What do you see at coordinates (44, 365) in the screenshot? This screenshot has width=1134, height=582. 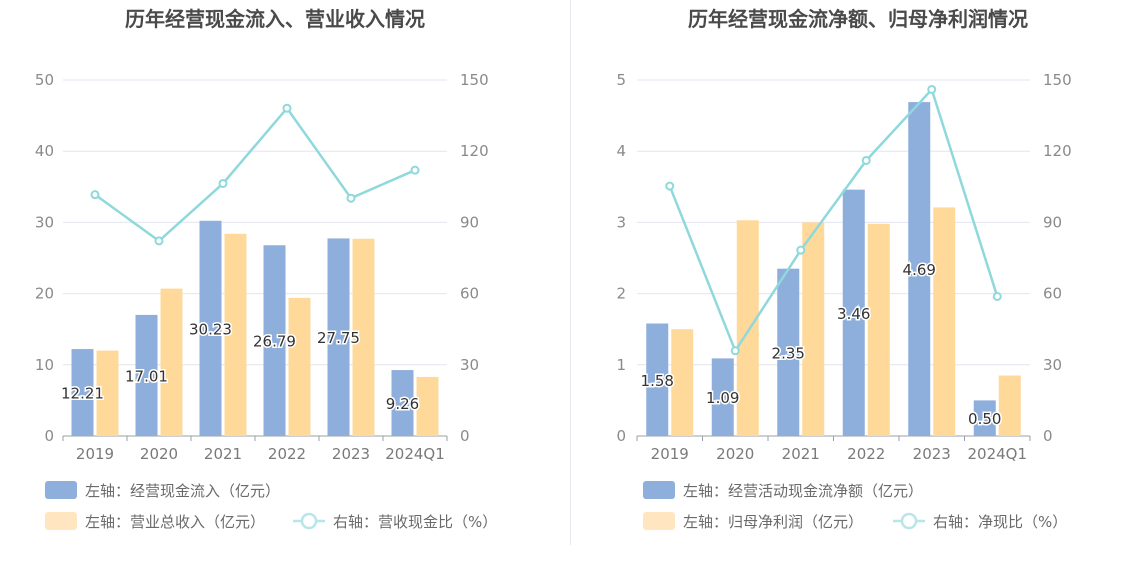 I see `left-axis-tick-label: 10` at bounding box center [44, 365].